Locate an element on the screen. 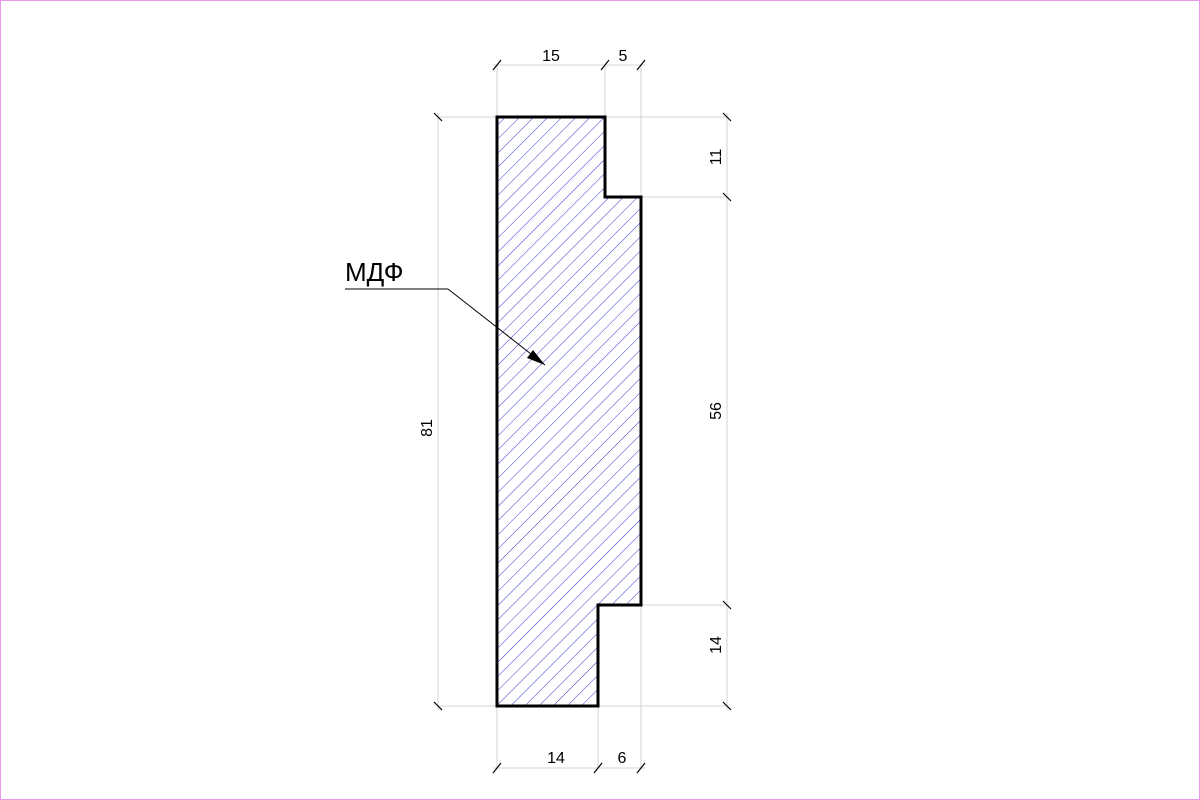 The width and height of the screenshot is (1200, 800). dim-overall-height: 81 is located at coordinates (427, 428).